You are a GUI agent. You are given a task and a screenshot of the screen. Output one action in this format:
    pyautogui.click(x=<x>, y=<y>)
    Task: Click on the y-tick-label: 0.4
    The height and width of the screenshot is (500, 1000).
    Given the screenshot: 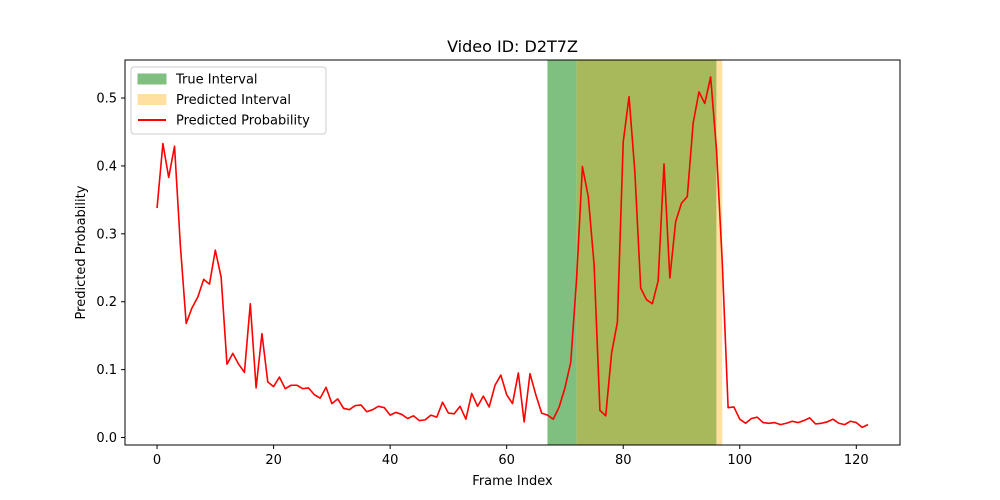 What is the action you would take?
    pyautogui.click(x=106, y=166)
    